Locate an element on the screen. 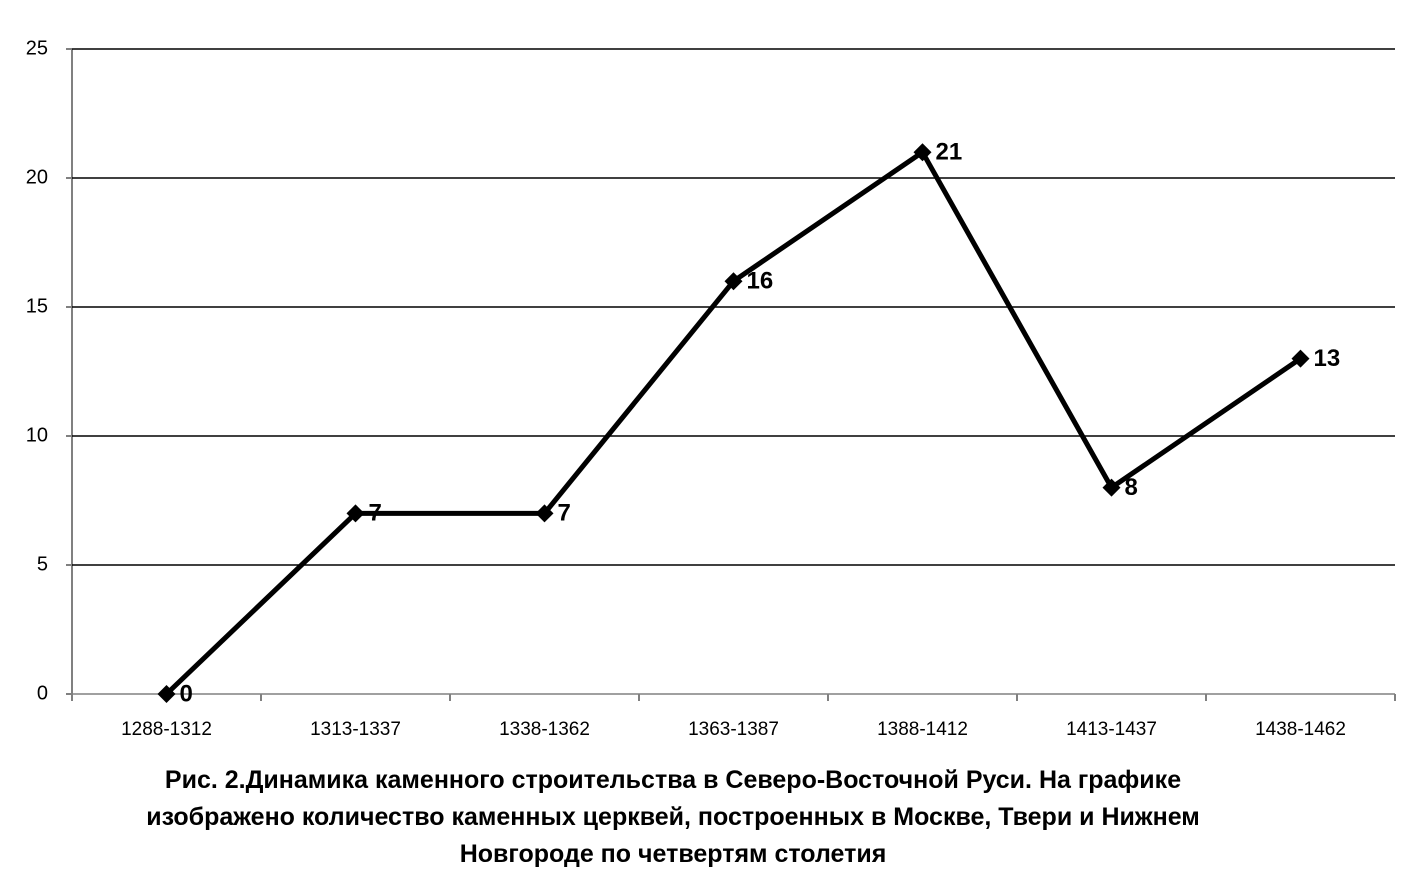  x-tick-label: 1313-1337 is located at coordinates (355, 729).